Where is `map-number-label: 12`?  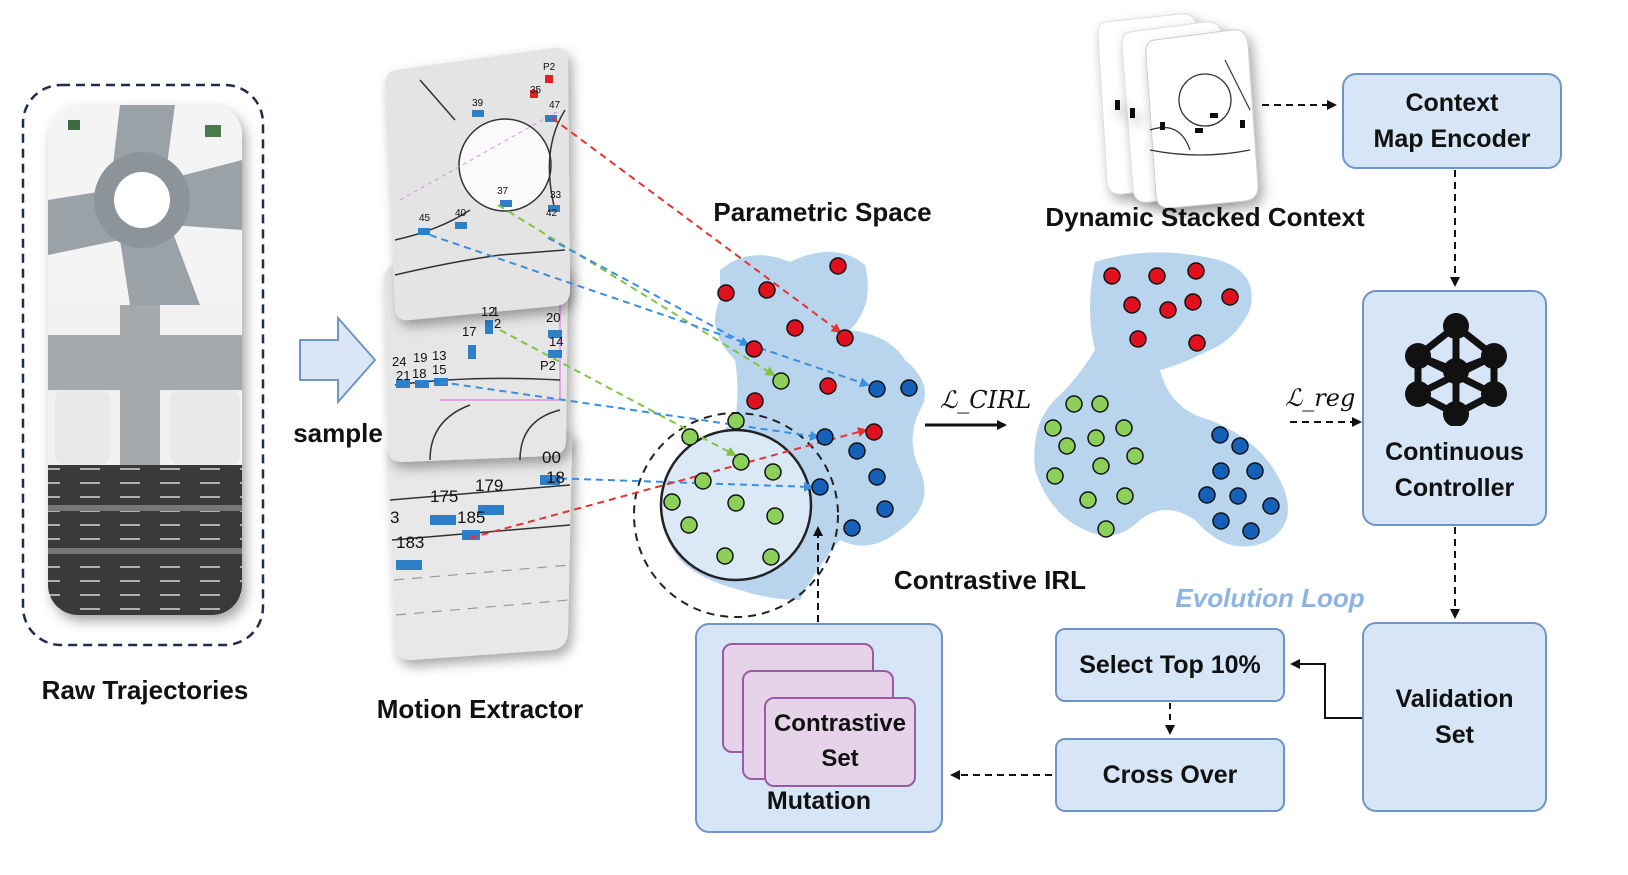 map-number-label: 12 is located at coordinates (488, 311).